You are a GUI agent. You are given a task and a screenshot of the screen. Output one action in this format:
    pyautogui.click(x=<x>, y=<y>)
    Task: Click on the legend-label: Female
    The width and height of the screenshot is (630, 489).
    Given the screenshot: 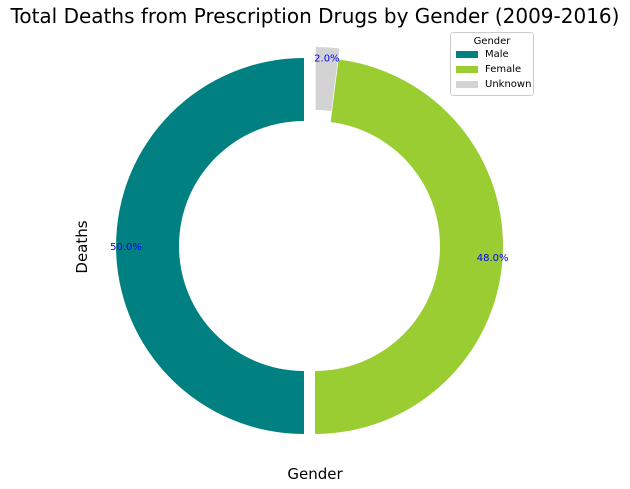 What is the action you would take?
    pyautogui.click(x=503, y=69)
    